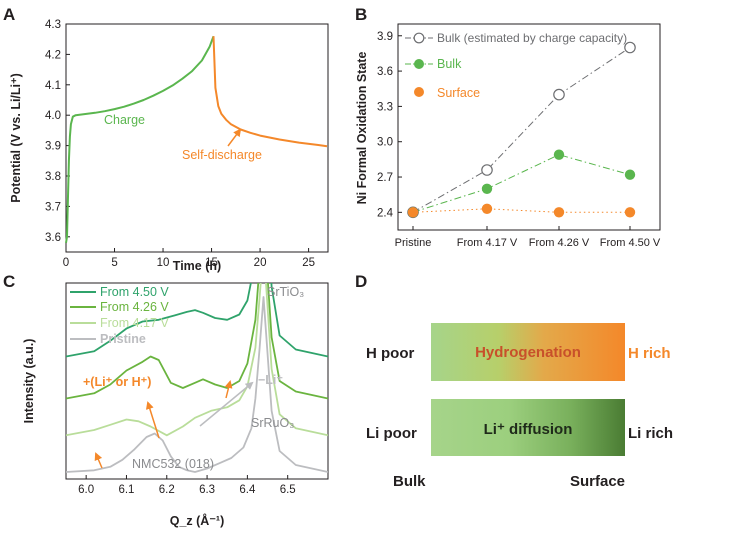 Image resolution: width=730 pixels, height=540 pixels. I want to click on panel-a-x-tick-label: 20, so click(260, 263).